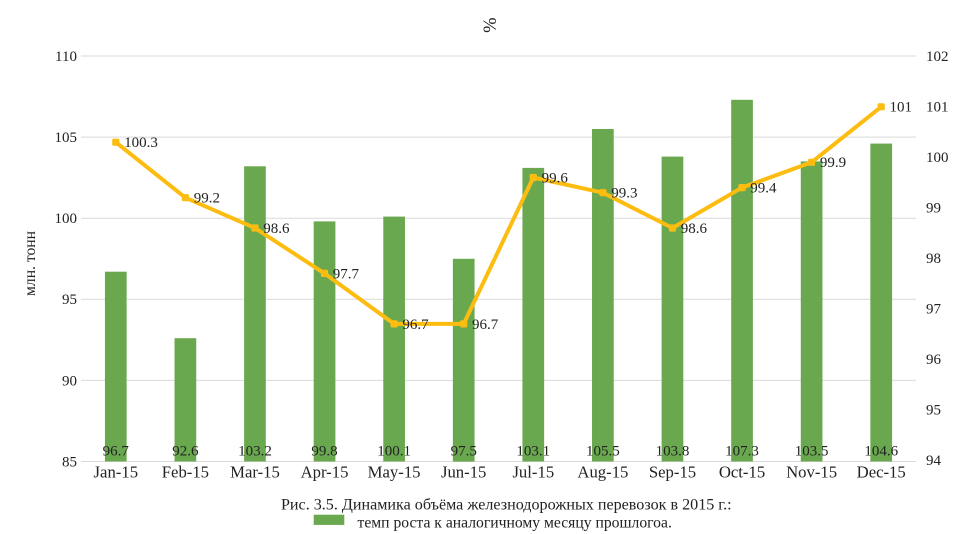 This screenshot has width=977, height=534. What do you see at coordinates (934, 360) in the screenshot?
I see `svg-text: 96` at bounding box center [934, 360].